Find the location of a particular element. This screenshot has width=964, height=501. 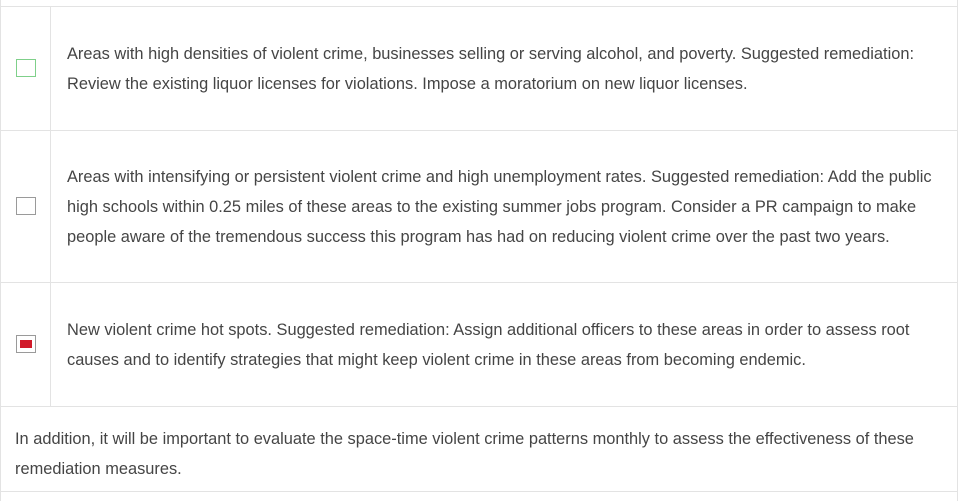

grey-outline-square-icon is located at coordinates (25, 206).